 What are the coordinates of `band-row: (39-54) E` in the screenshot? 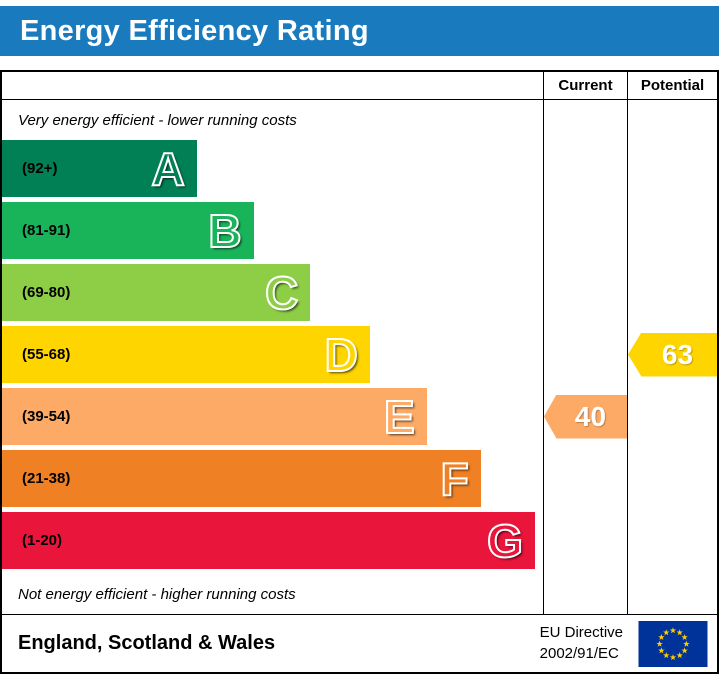 It's located at (272, 419).